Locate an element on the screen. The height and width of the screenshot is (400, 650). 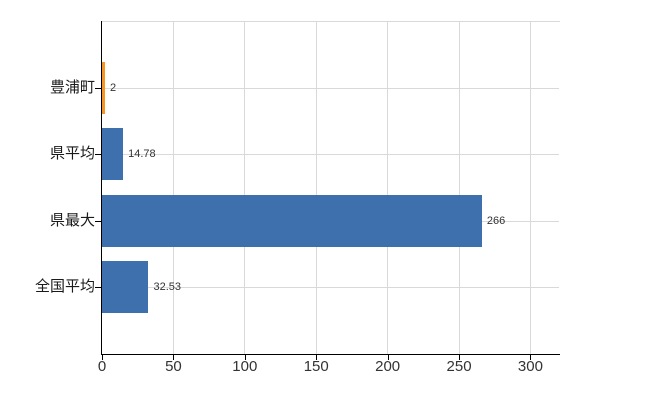
bar-value-label: 266 is located at coordinates (496, 220).